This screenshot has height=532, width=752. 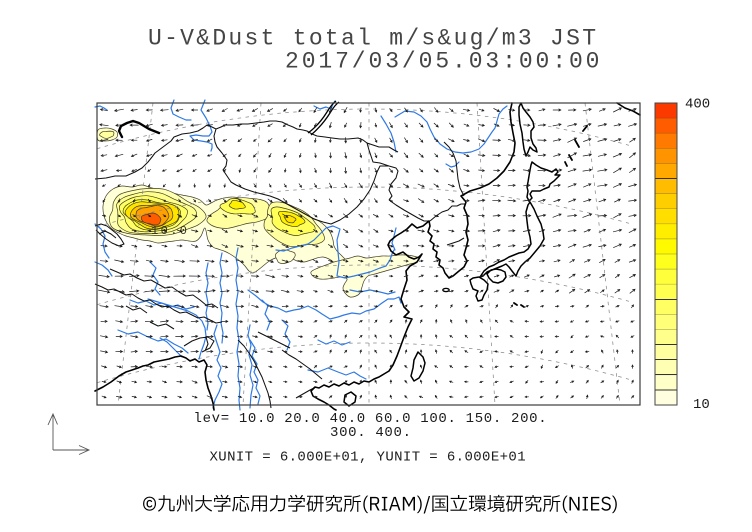 What do you see at coordinates (368, 457) in the screenshot?
I see `svg-text:XUNIT = 6.000E+01, YUNIT = 6.0: XUNIT = 6.000E+01, YUNIT = 6.000E+01` at bounding box center [368, 457].